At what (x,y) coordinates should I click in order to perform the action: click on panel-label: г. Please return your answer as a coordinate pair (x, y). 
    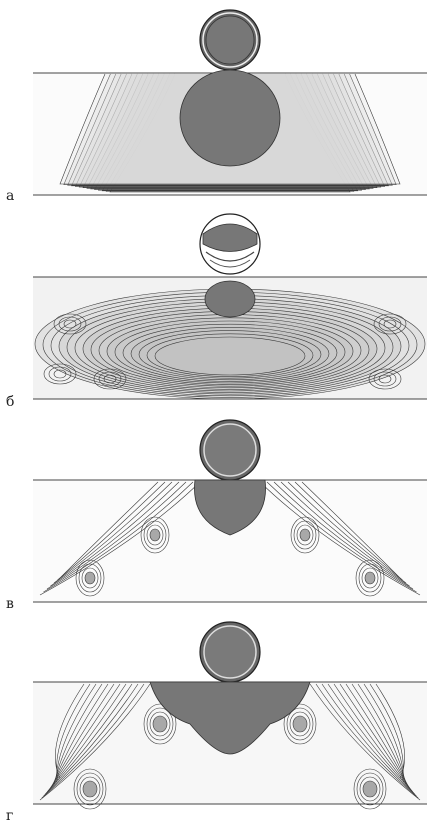
    Looking at the image, I should click on (10, 816).